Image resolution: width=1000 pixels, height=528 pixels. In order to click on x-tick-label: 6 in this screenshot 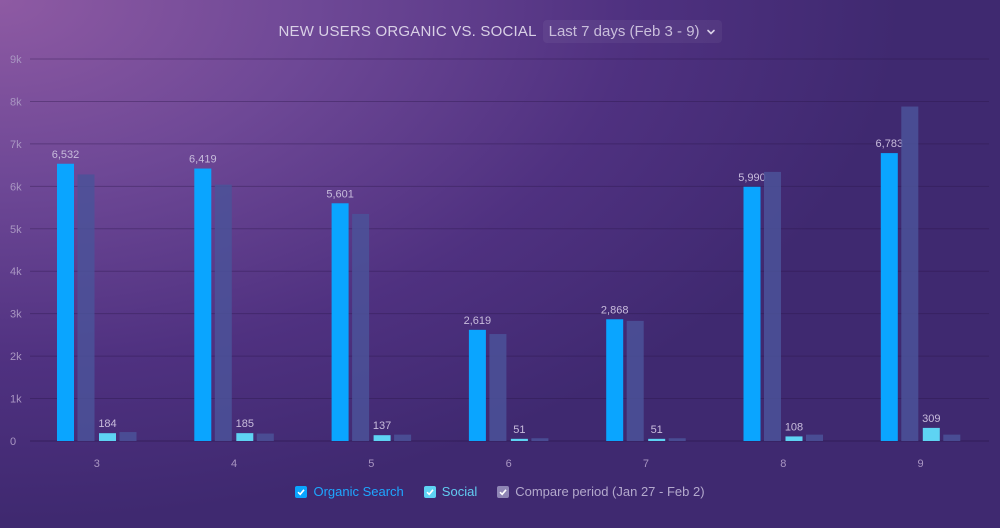, I will do `click(509, 464)`.